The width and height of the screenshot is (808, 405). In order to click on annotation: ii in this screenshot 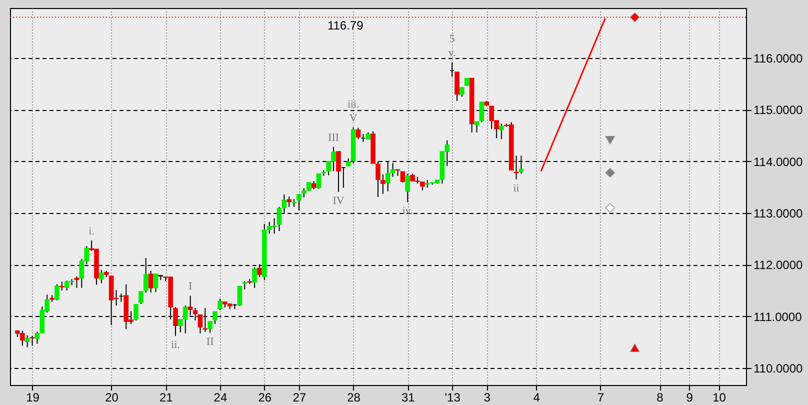, I will do `click(516, 188)`.